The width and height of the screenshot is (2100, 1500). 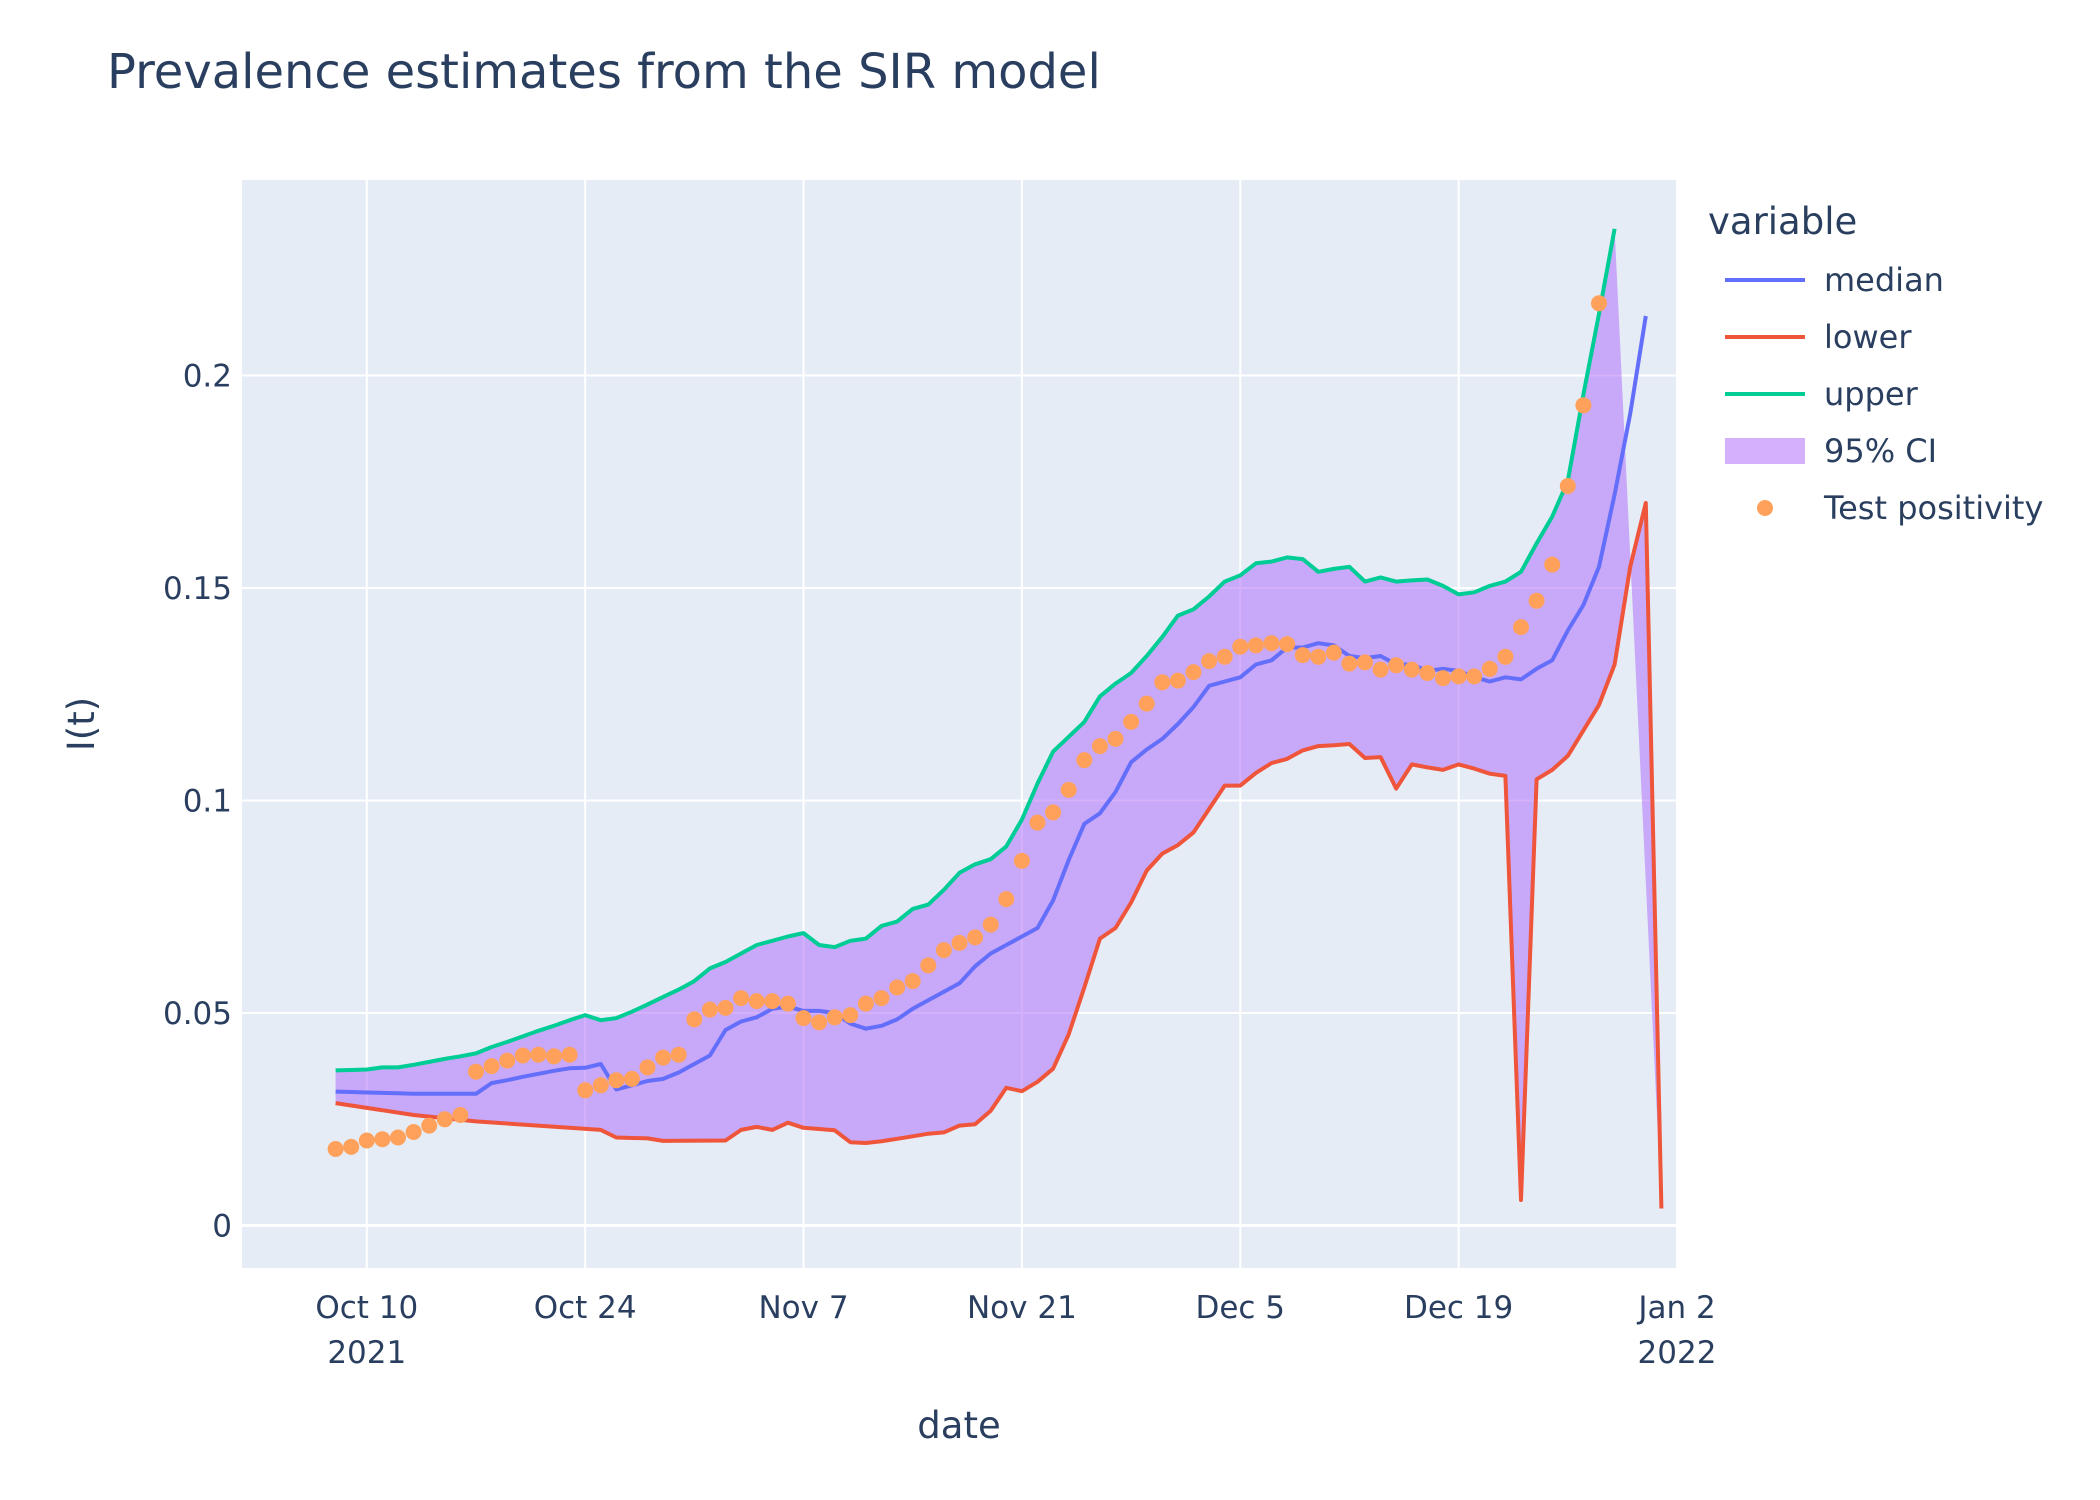 I want to click on x-tick-label: Oct 10, so click(x=366, y=1308).